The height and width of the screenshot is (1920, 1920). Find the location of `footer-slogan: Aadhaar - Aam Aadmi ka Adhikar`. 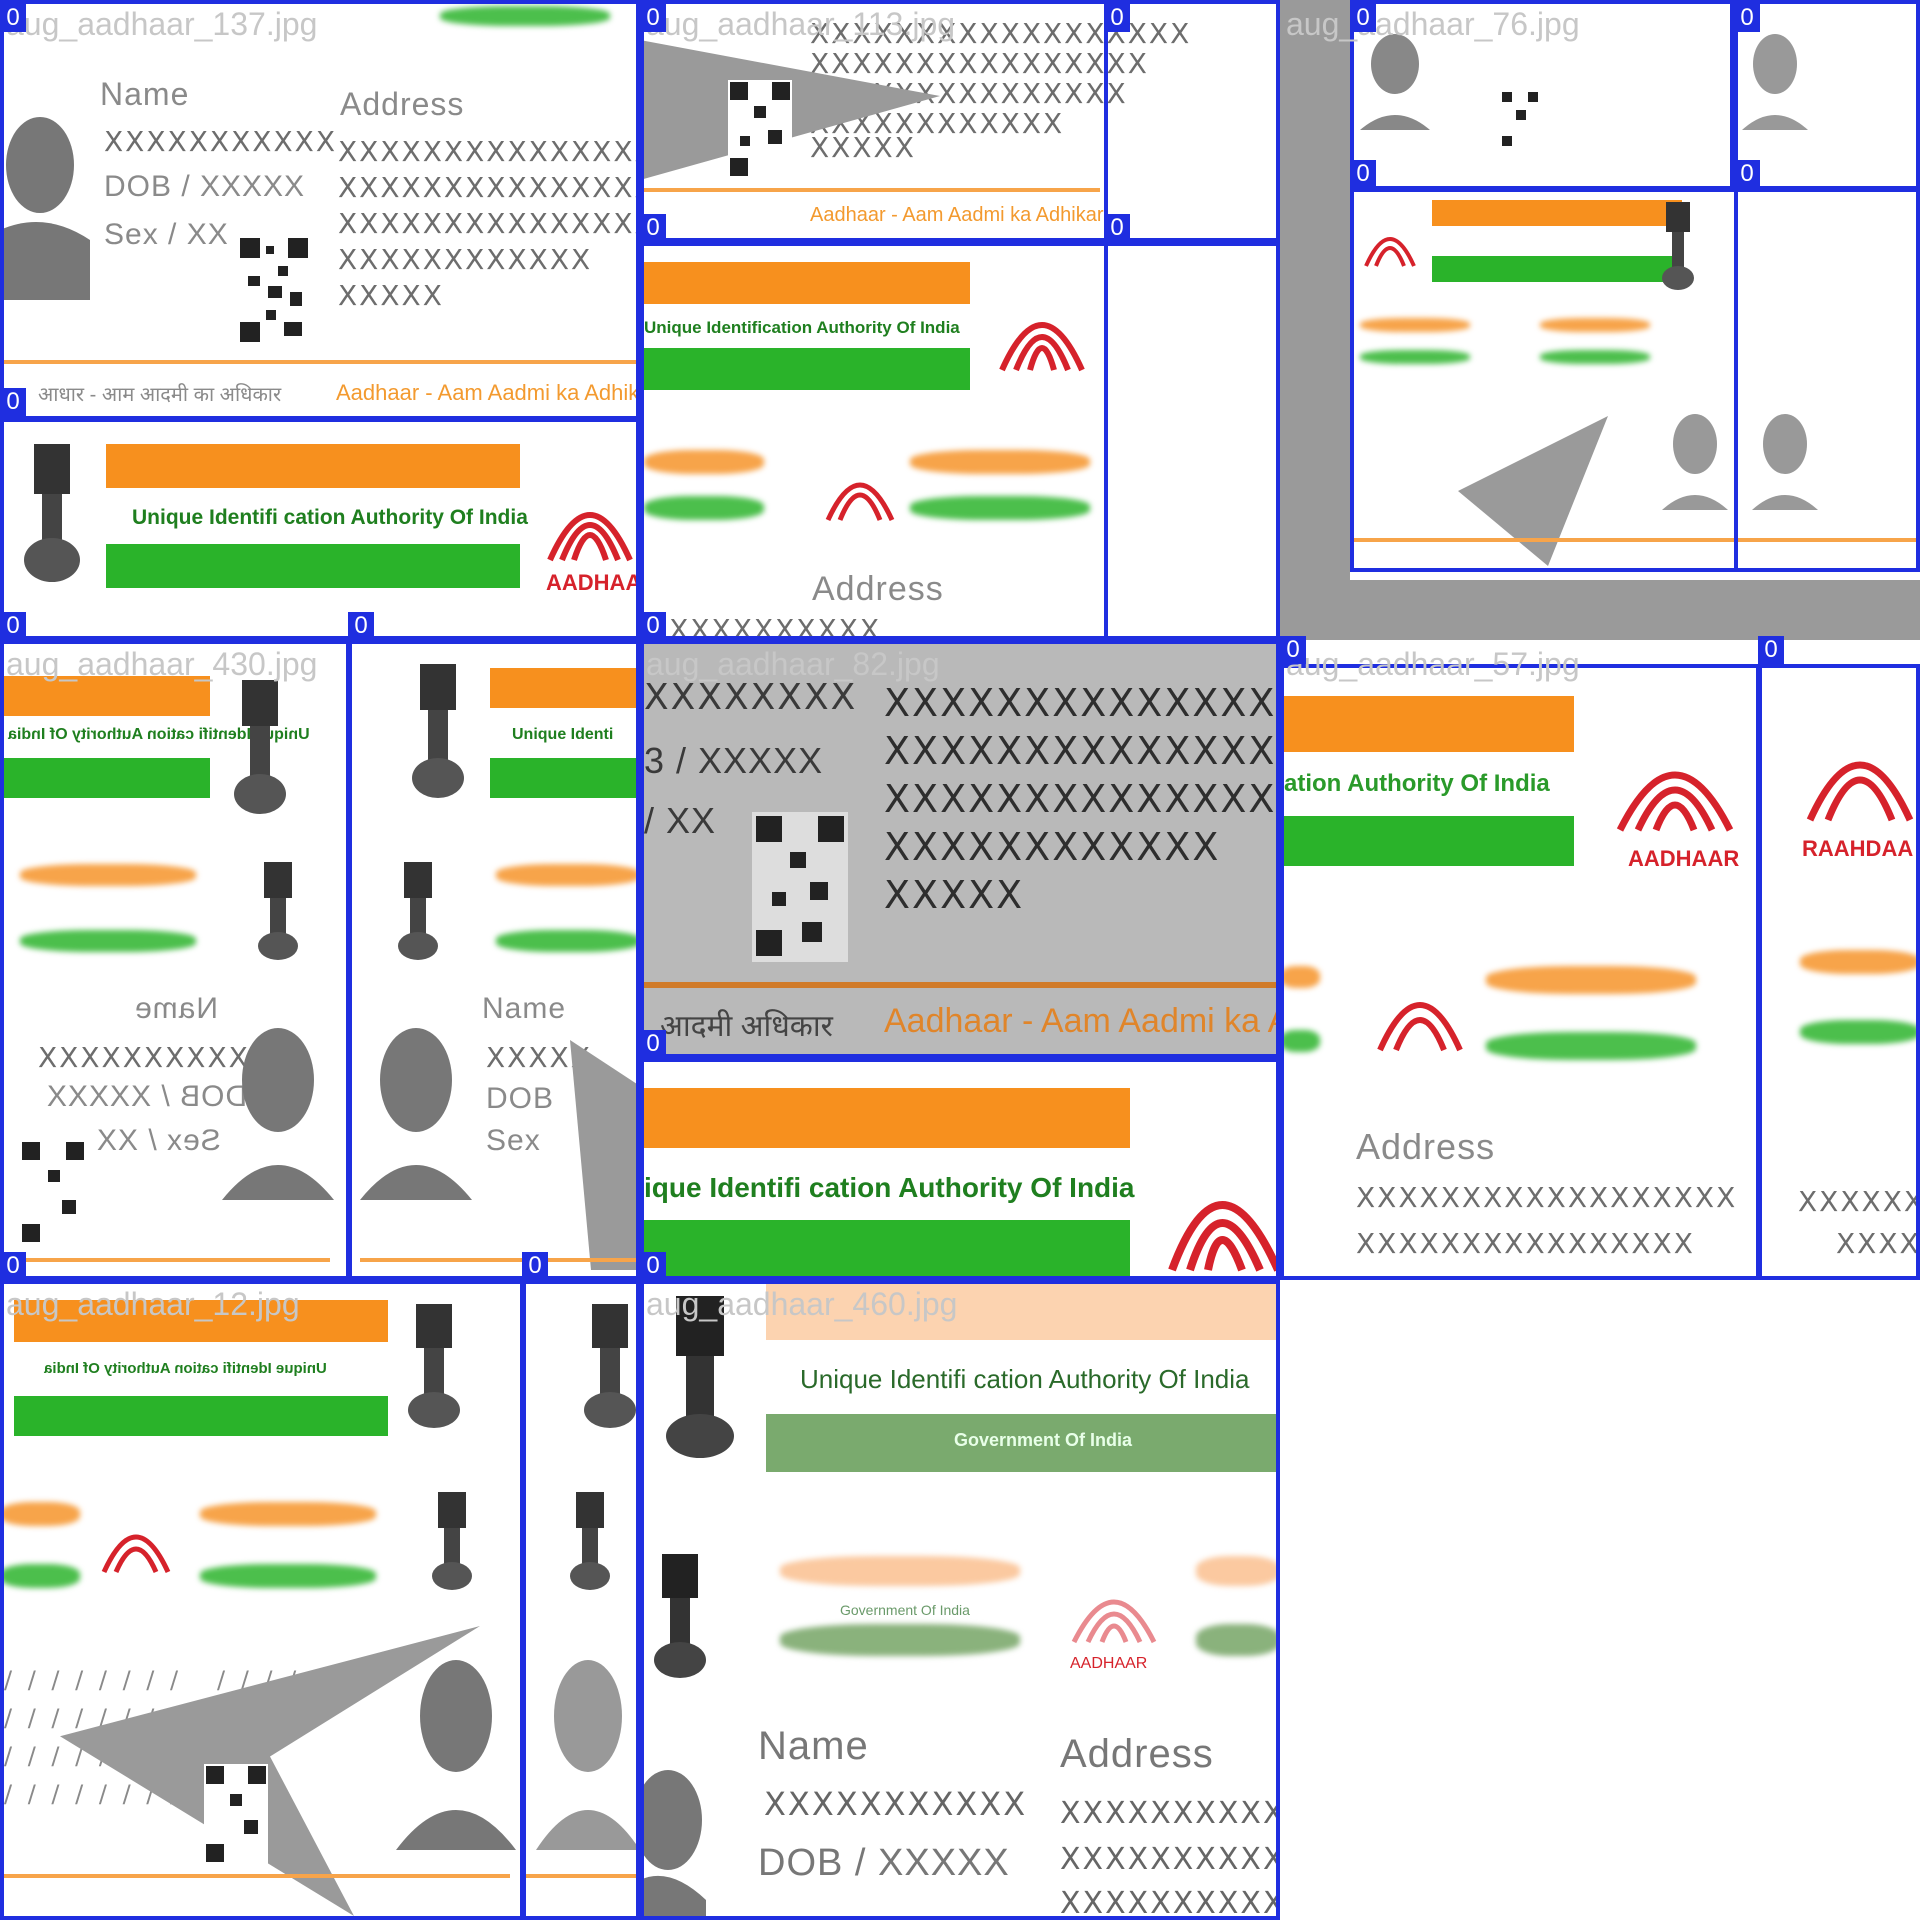

footer-slogan: Aadhaar - Aam Aadmi ka Adhikar is located at coordinates (957, 215).